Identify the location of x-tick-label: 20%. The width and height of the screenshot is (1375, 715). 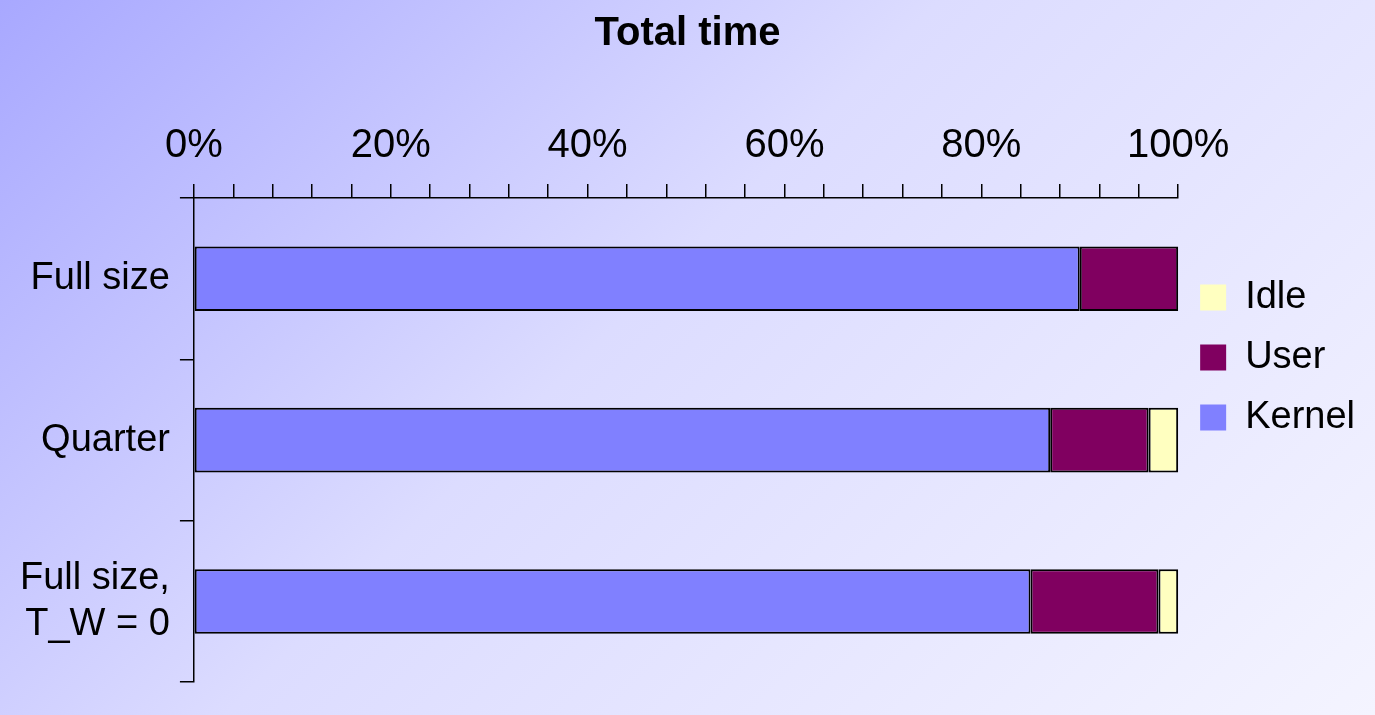
(390, 143).